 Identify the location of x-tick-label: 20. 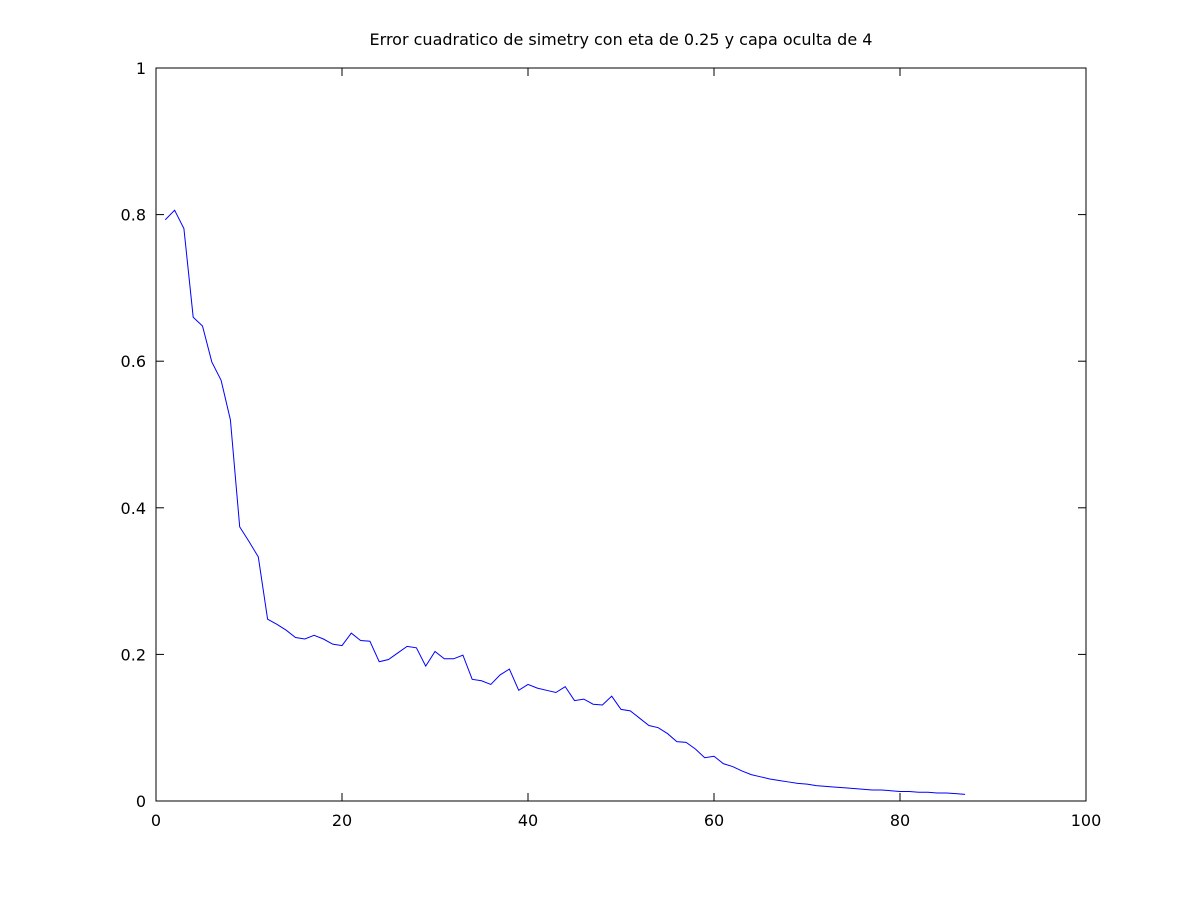
(342, 820).